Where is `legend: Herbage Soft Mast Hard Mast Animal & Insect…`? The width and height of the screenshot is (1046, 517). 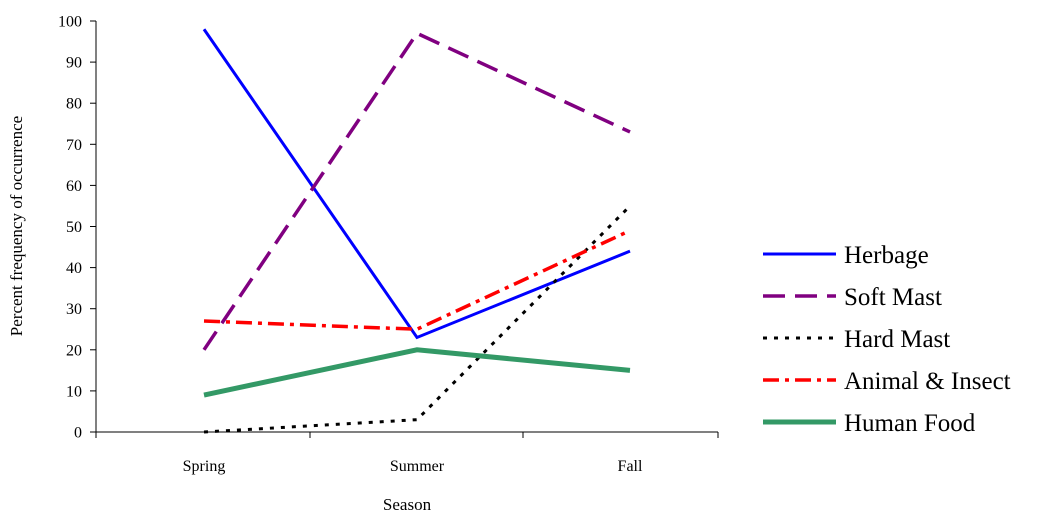
legend: Herbage Soft Mast Hard Mast Animal & Insect… is located at coordinates (887, 339).